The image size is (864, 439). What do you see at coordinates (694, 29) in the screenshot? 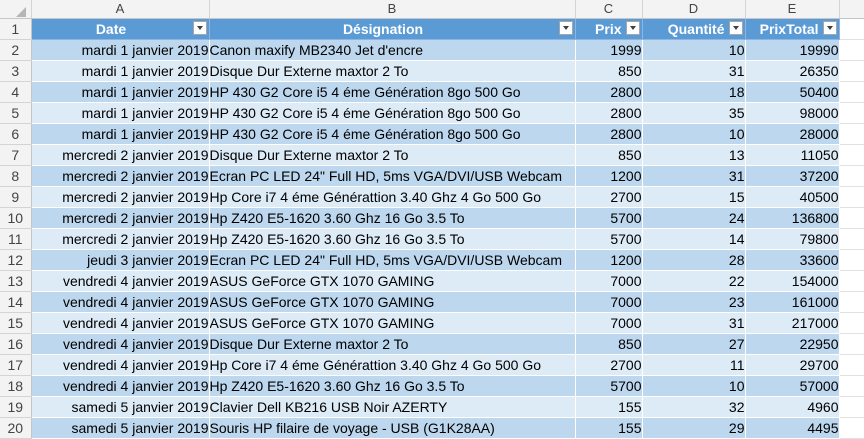
I see `header-cell-quantite: Quantité` at bounding box center [694, 29].